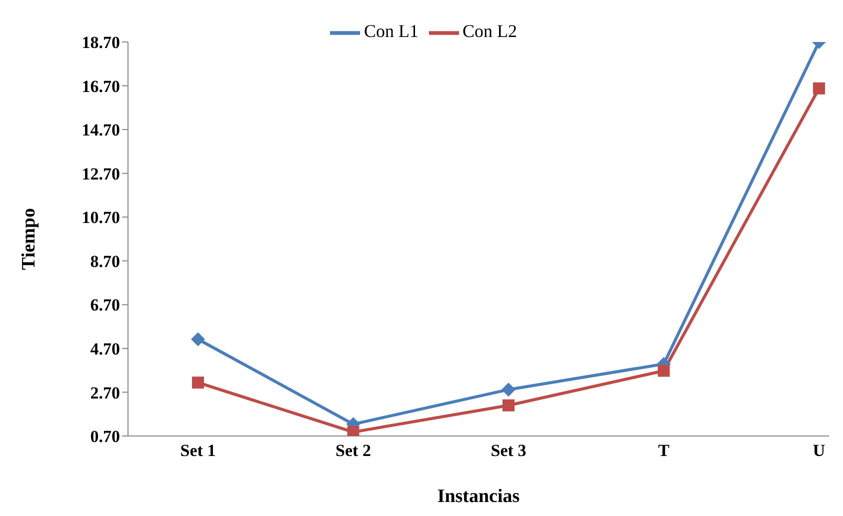 The height and width of the screenshot is (516, 843). I want to click on x-tick-label: T, so click(664, 450).